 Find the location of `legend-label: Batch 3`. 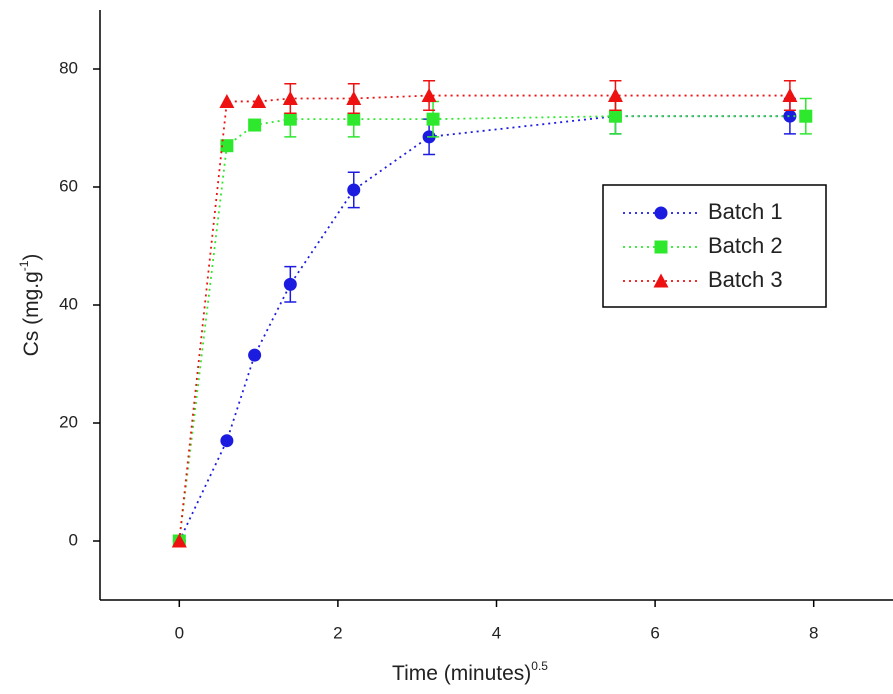

legend-label: Batch 3 is located at coordinates (745, 279).